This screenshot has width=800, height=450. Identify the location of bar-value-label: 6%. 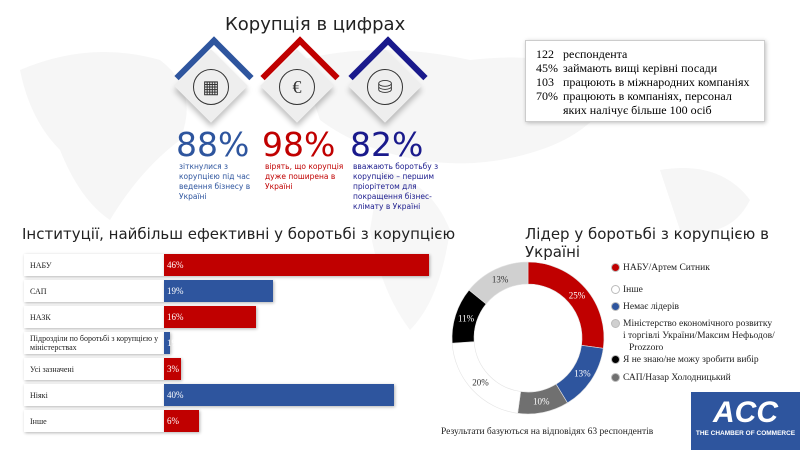
(173, 421).